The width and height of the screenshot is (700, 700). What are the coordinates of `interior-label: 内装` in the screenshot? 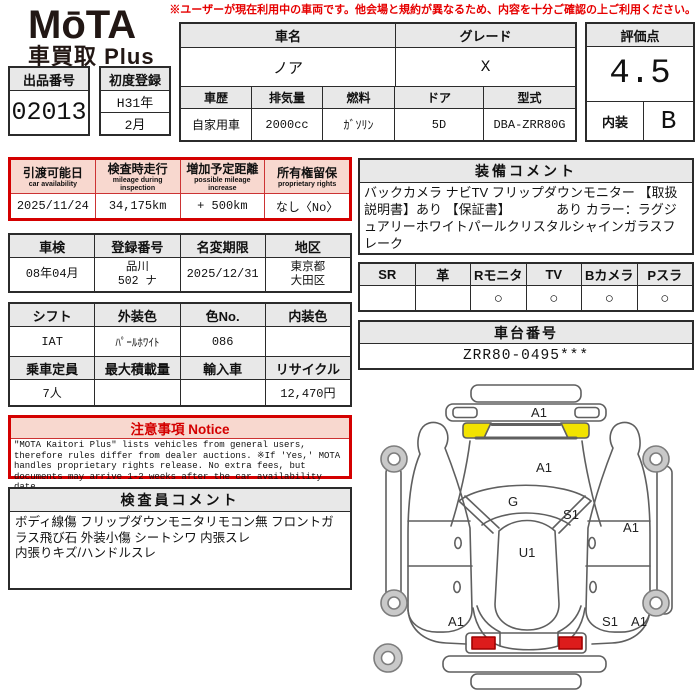 It's located at (614, 122).